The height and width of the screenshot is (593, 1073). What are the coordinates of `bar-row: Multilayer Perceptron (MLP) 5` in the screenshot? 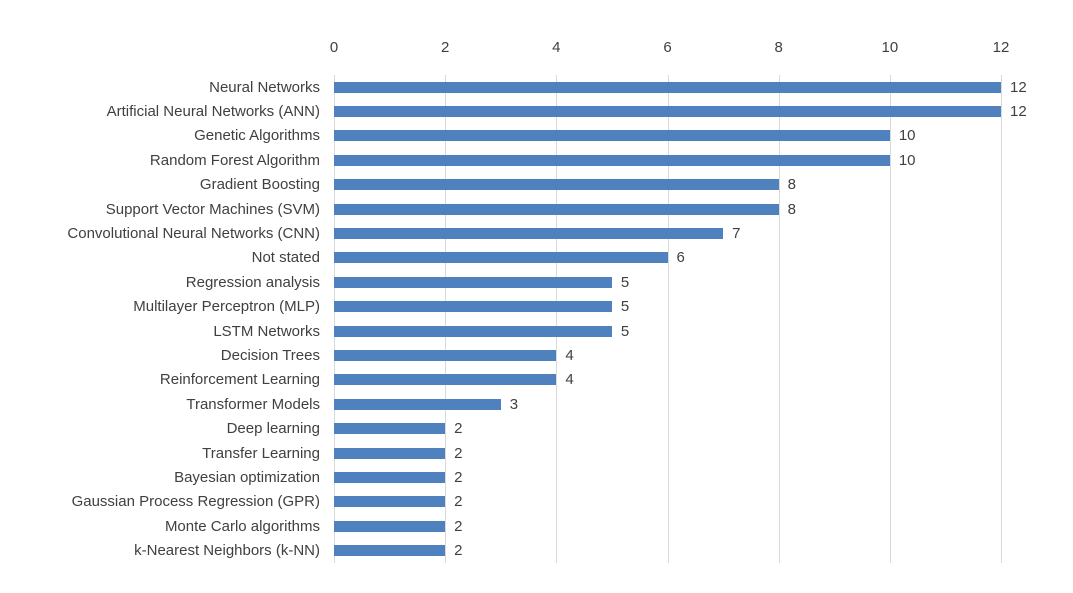 It's located at (536, 307).